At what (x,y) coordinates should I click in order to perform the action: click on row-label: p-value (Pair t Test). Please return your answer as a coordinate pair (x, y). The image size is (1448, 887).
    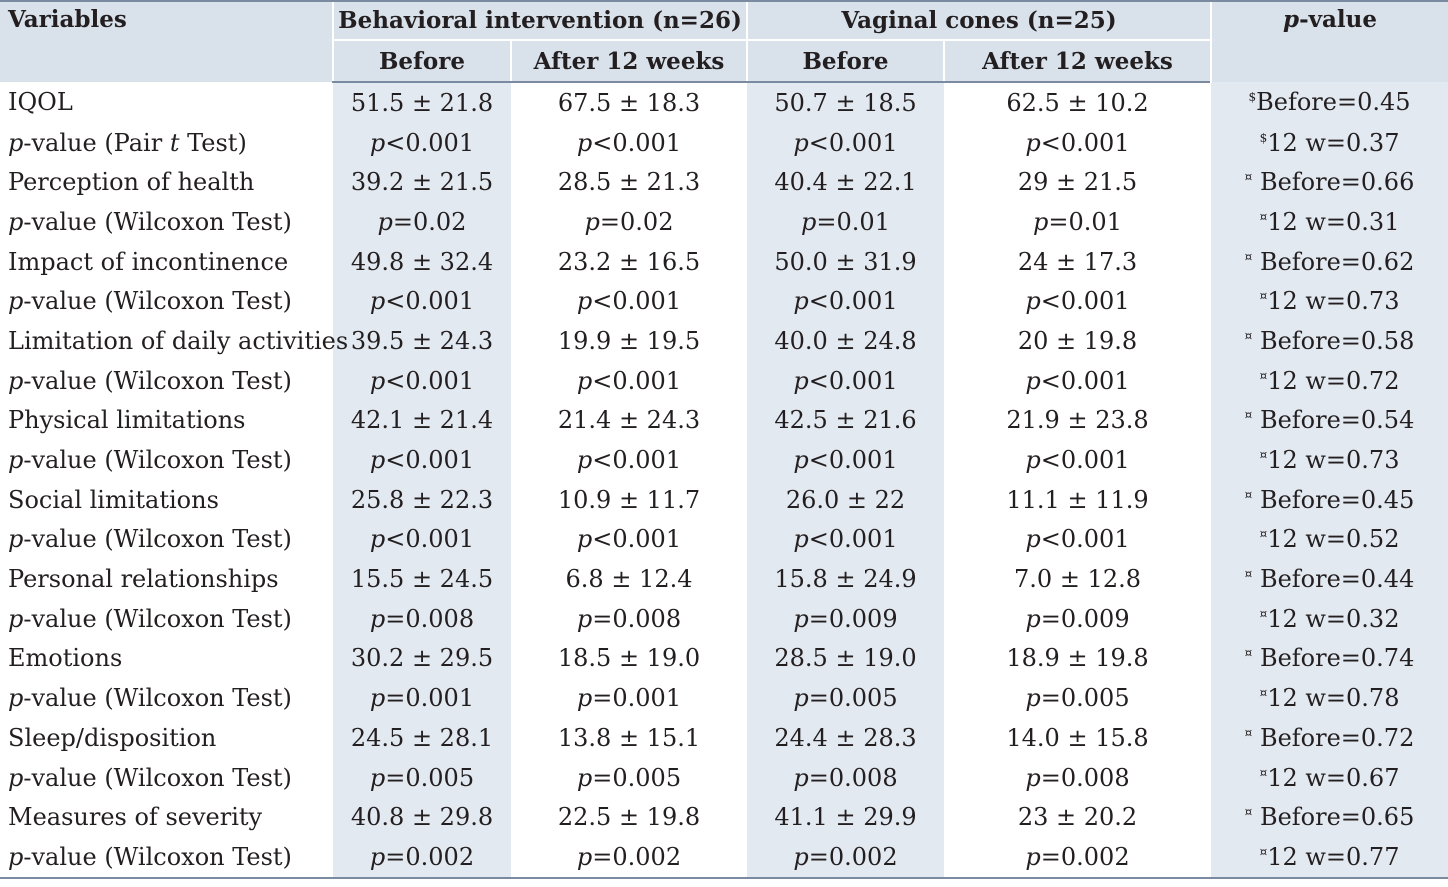
    Looking at the image, I should click on (127, 142).